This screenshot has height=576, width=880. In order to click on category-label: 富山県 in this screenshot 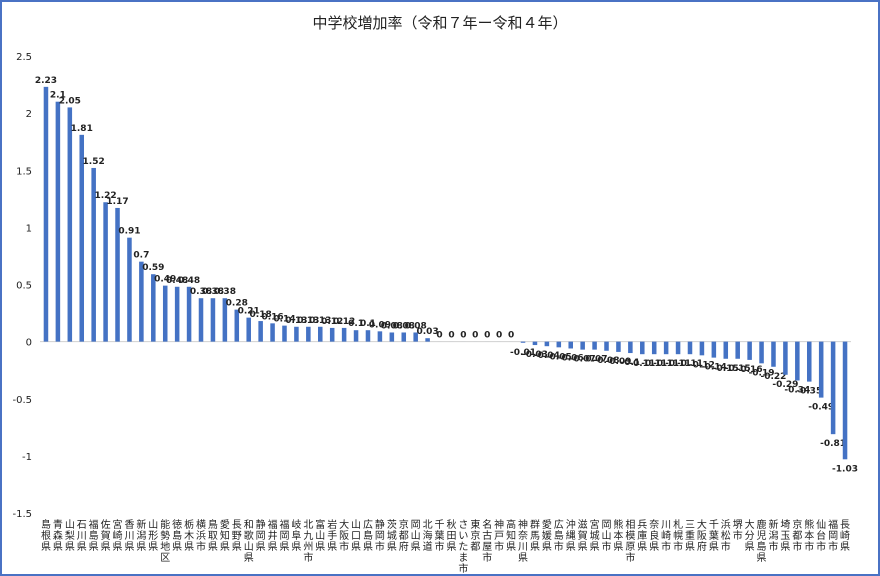, I will do `click(320, 535)`.